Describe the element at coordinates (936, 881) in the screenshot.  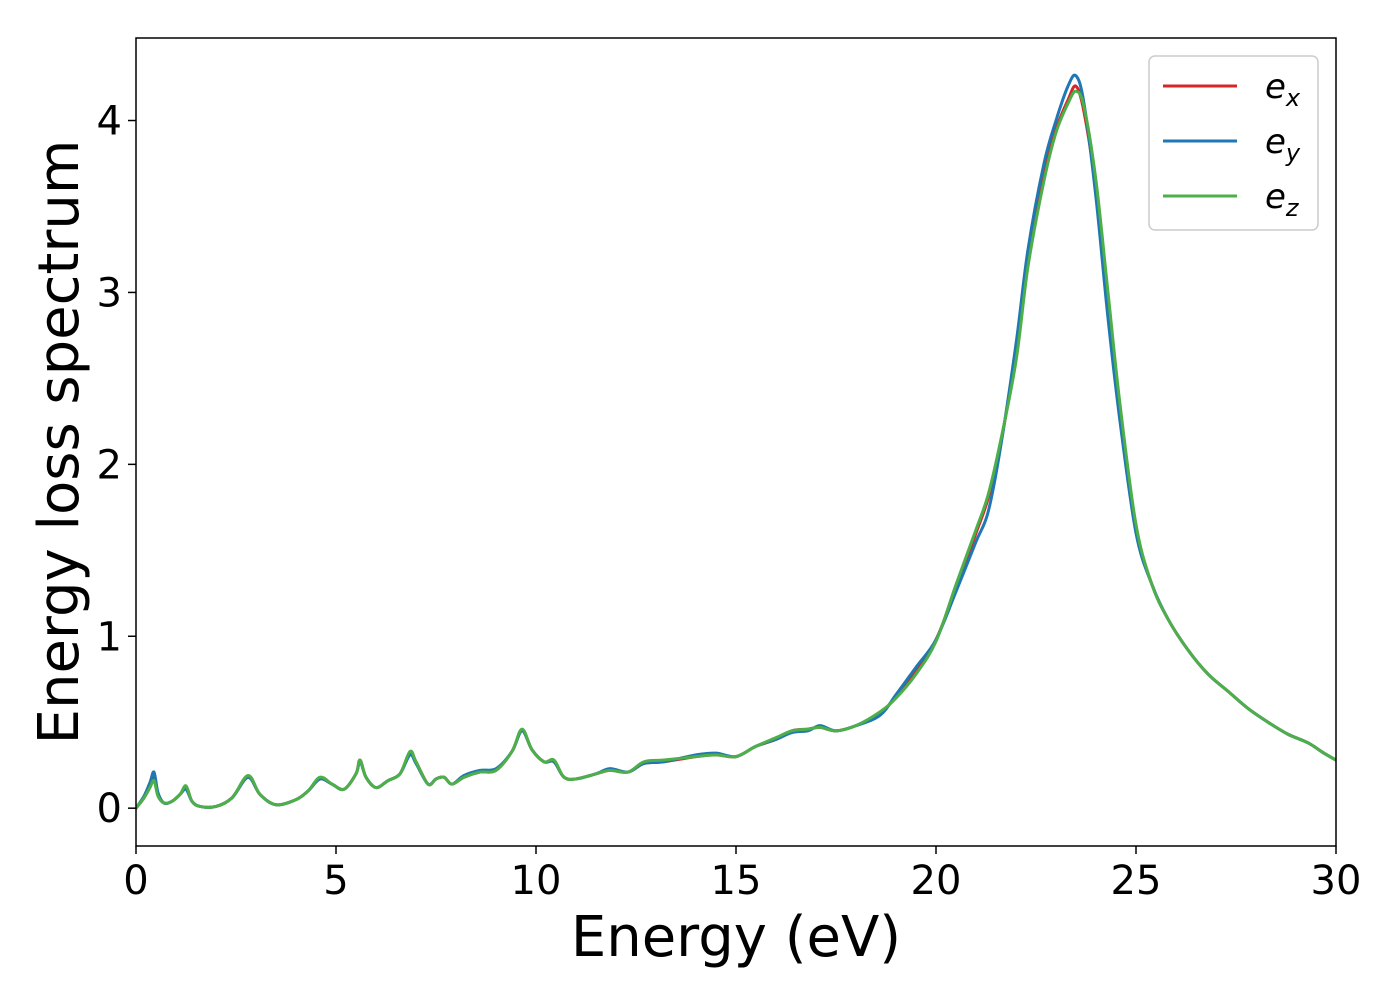
I see `x-tick-label: 20` at that location.